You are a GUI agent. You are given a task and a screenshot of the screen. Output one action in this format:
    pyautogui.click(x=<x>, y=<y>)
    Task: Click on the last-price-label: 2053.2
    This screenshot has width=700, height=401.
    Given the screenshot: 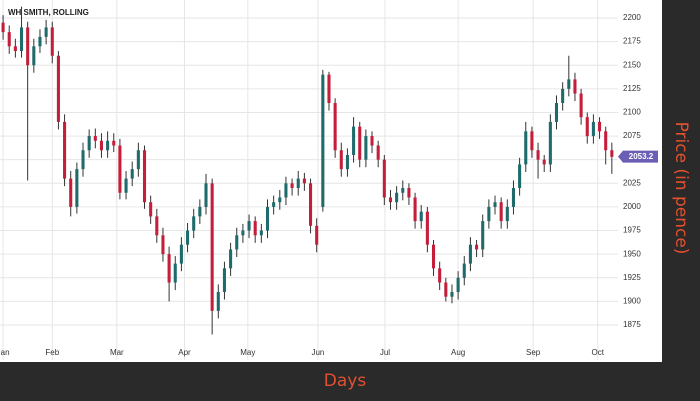 What is the action you would take?
    pyautogui.click(x=641, y=156)
    